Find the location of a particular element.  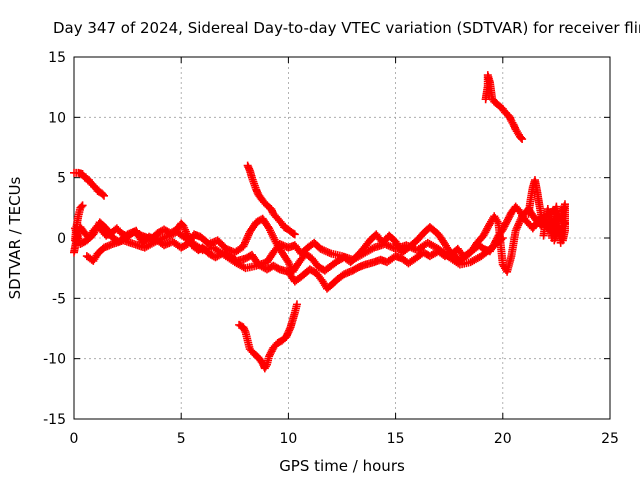

y-tick-label: 0 is located at coordinates (61, 239).